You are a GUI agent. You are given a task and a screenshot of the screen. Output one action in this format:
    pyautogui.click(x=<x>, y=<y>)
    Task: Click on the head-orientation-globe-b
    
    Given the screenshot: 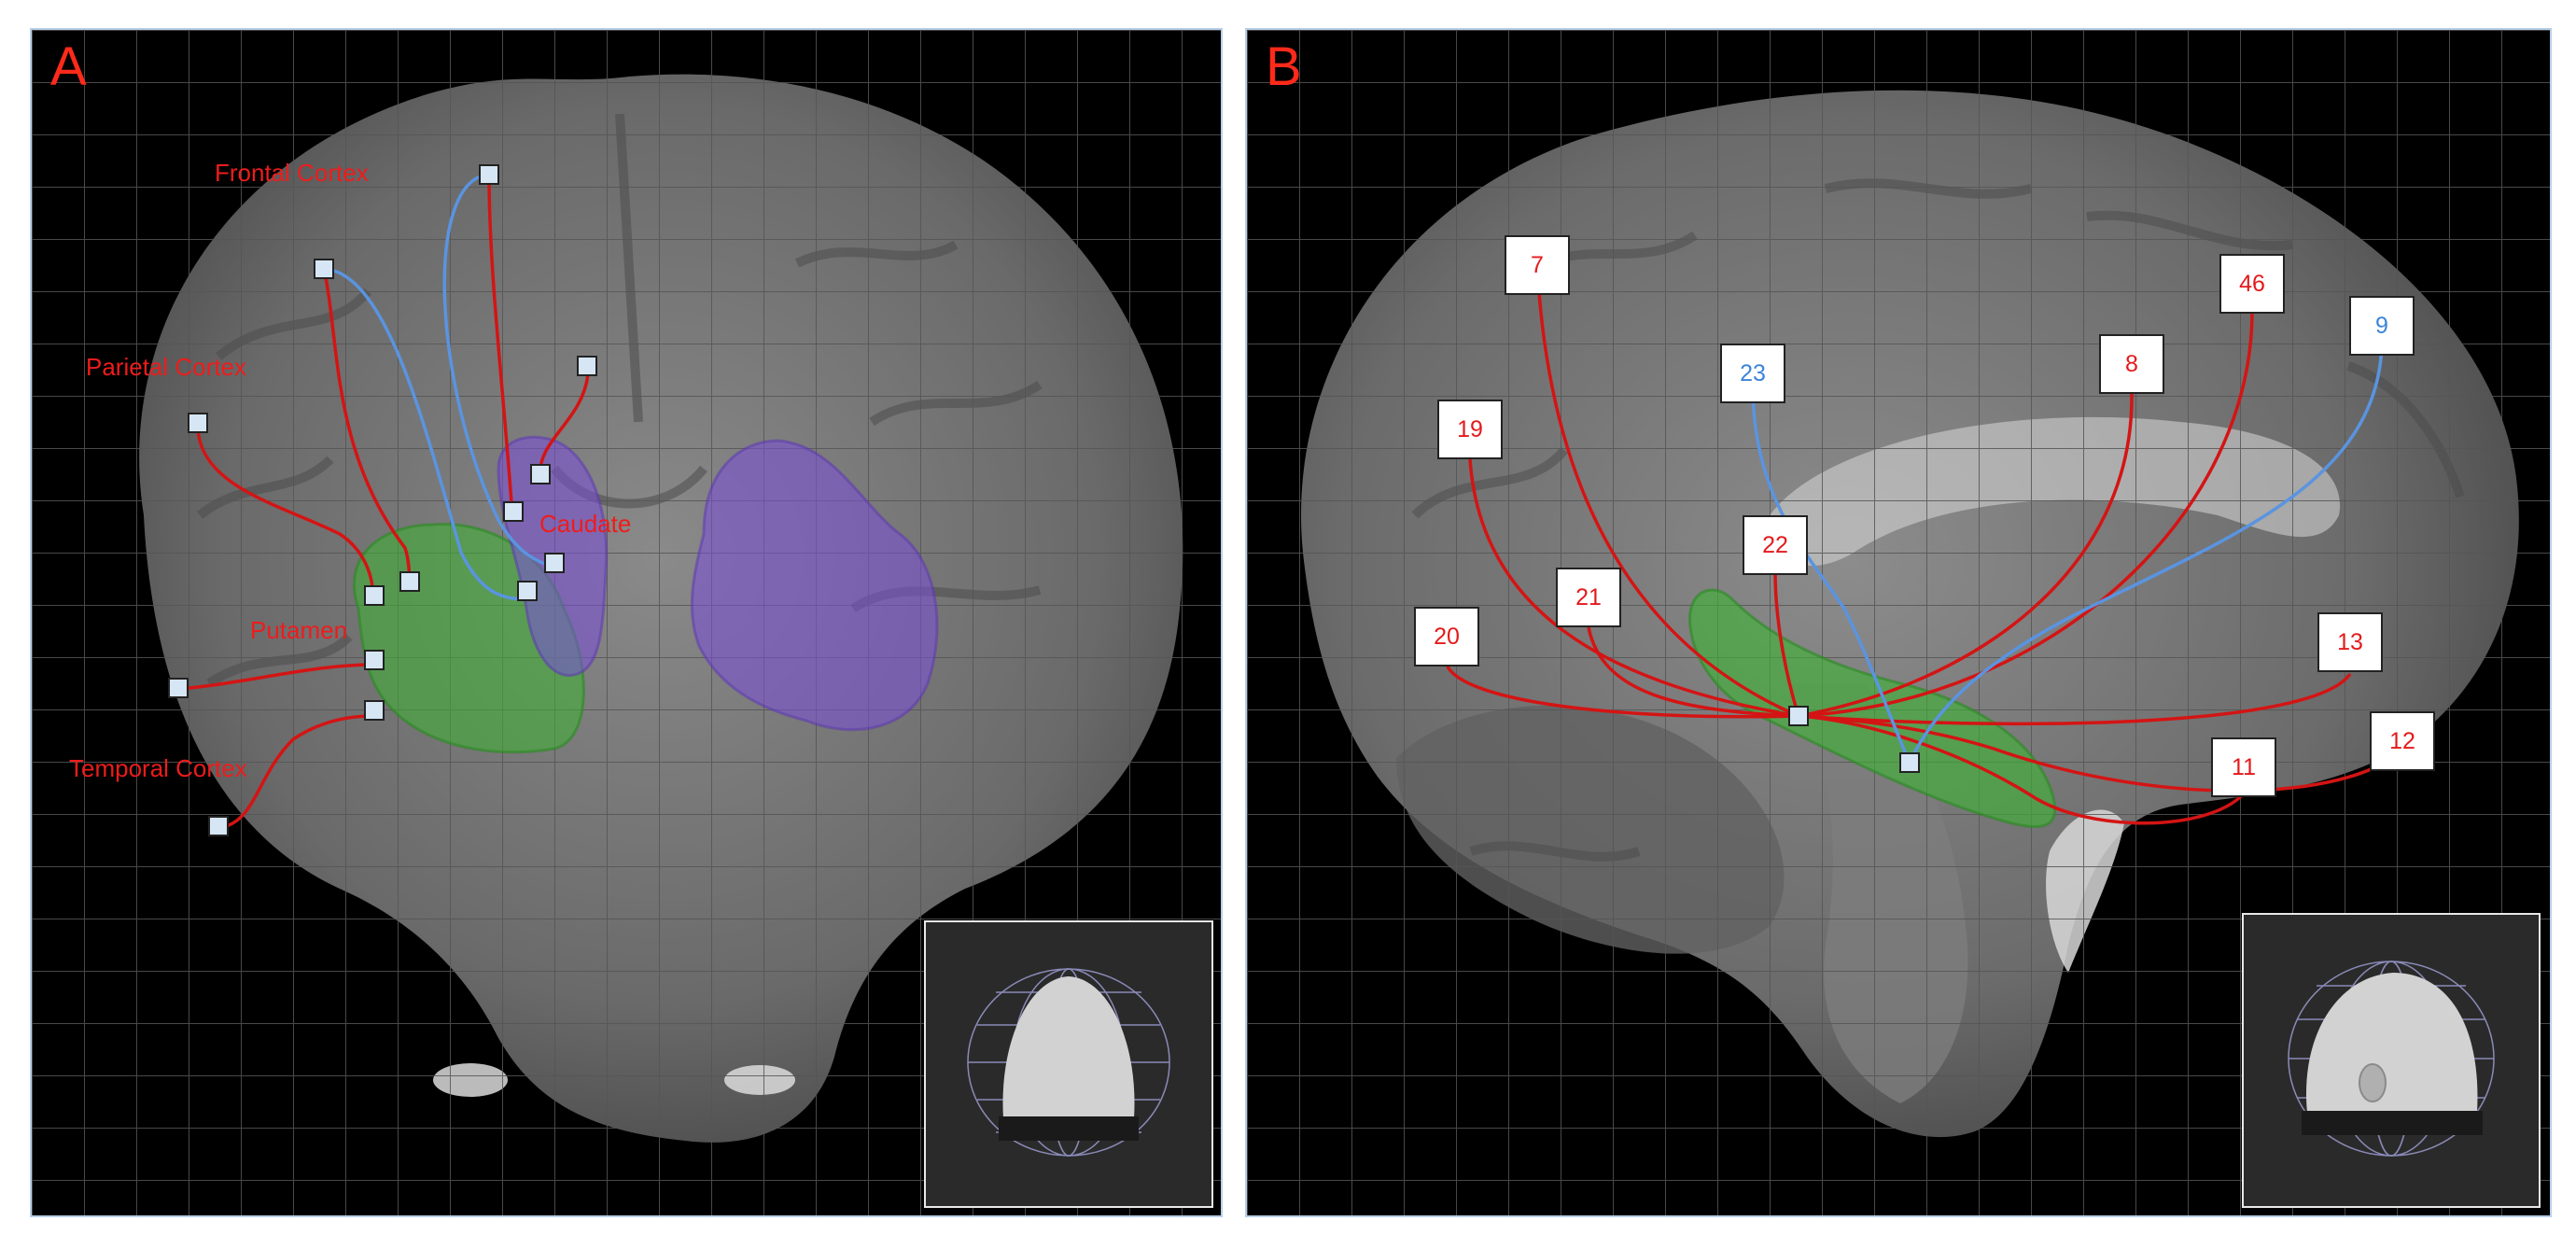 What is the action you would take?
    pyautogui.click(x=2391, y=1059)
    